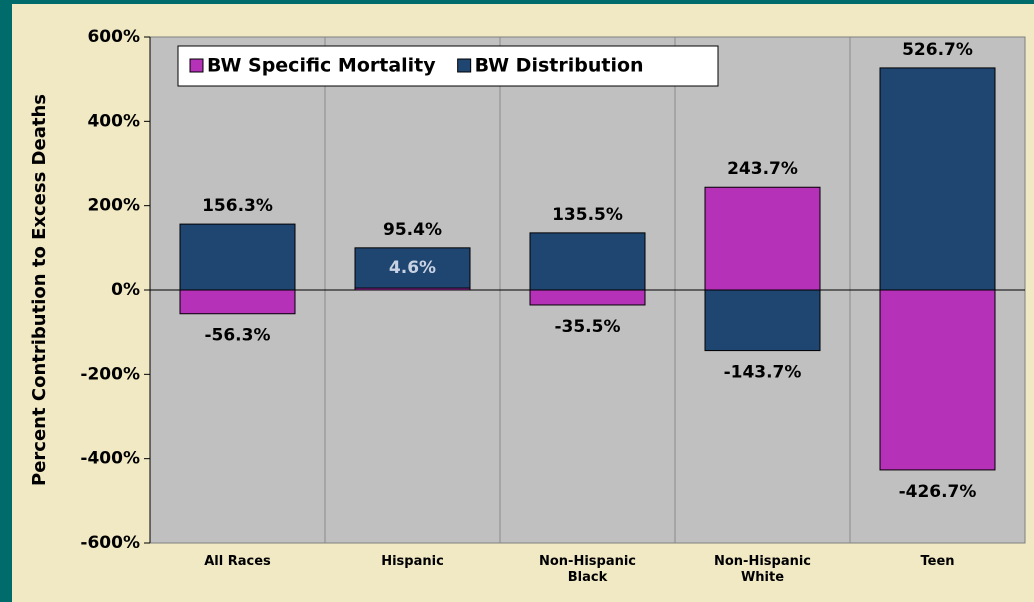 The width and height of the screenshot is (1034, 602). What do you see at coordinates (237, 561) in the screenshot?
I see `x-tick-label: All Races` at bounding box center [237, 561].